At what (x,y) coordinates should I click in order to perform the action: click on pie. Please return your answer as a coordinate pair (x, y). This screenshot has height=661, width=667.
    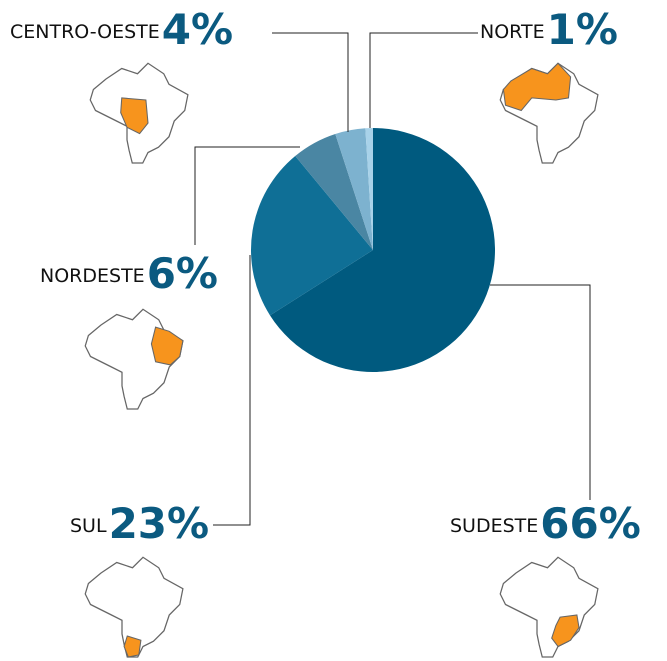
    Looking at the image, I should click on (373, 250).